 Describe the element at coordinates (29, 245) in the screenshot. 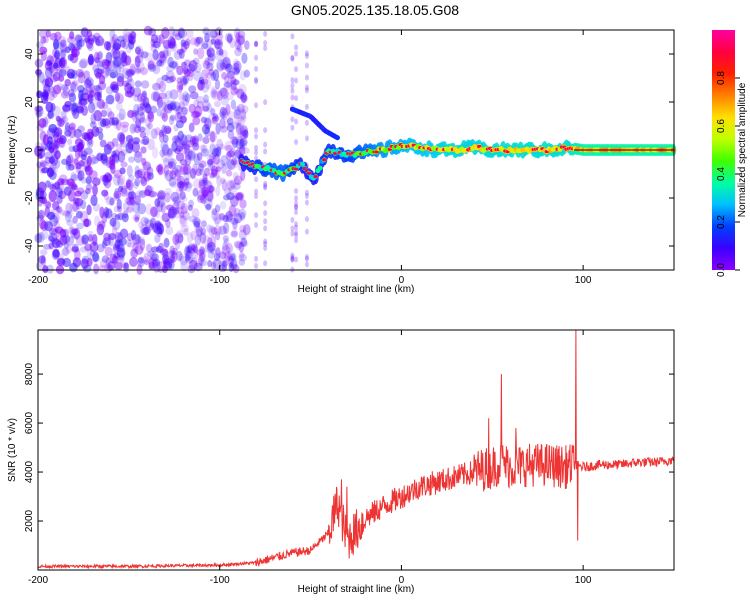

I see `y-tick-label: -40` at that location.